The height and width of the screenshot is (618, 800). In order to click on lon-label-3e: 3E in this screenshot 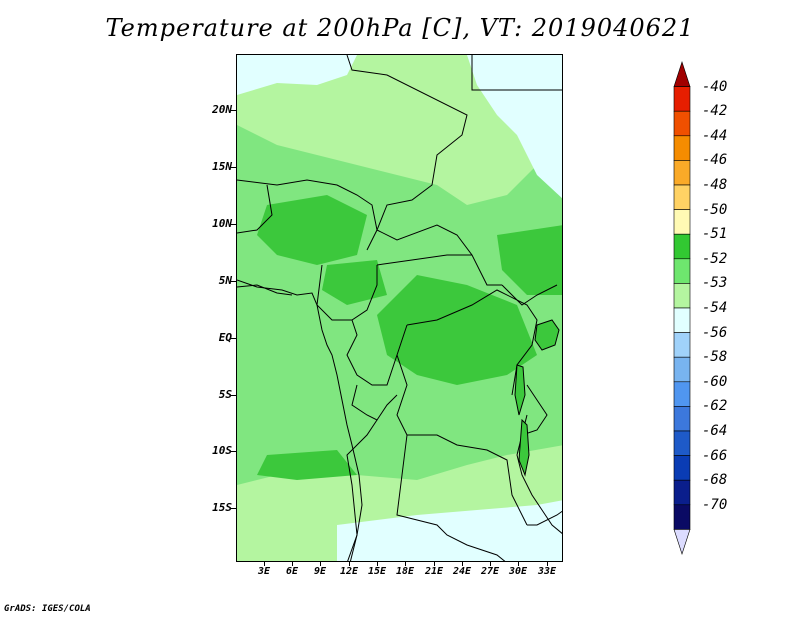, I will do `click(264, 571)`.